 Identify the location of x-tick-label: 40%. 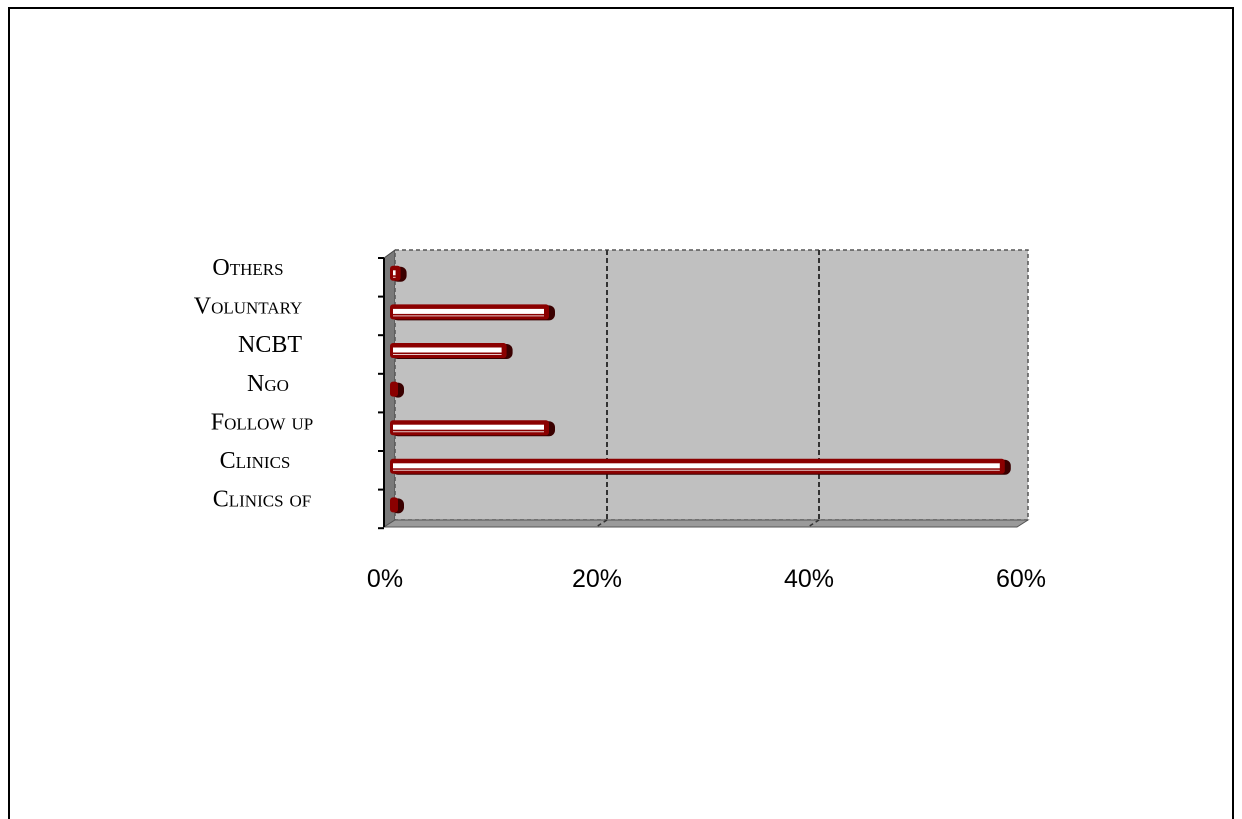
(809, 579).